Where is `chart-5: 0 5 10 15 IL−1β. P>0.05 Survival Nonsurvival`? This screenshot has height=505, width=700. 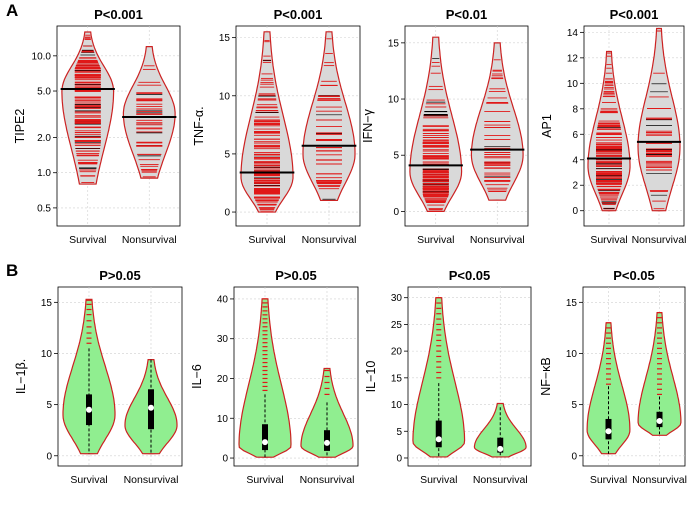
chart-5: 0 5 10 15 IL−1β. P>0.05 Survival Nonsurvival is located at coordinates (98, 377).